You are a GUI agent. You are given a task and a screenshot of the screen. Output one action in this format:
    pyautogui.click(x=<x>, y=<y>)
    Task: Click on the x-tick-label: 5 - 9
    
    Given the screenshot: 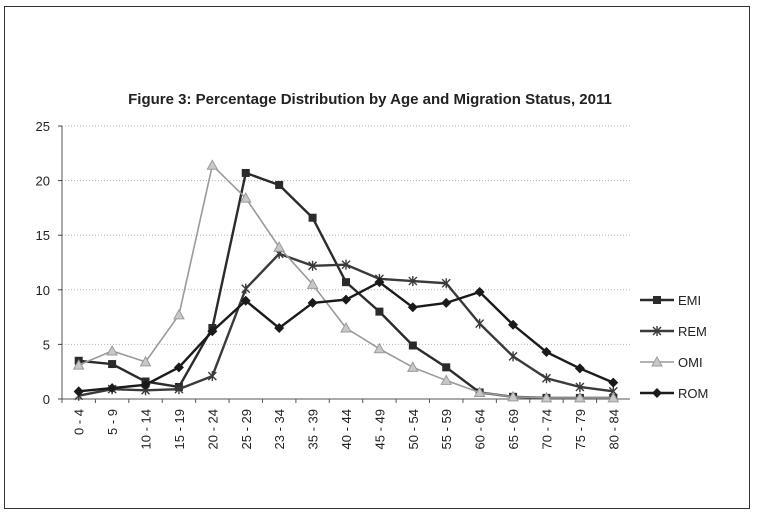 What is the action you would take?
    pyautogui.click(x=112, y=422)
    